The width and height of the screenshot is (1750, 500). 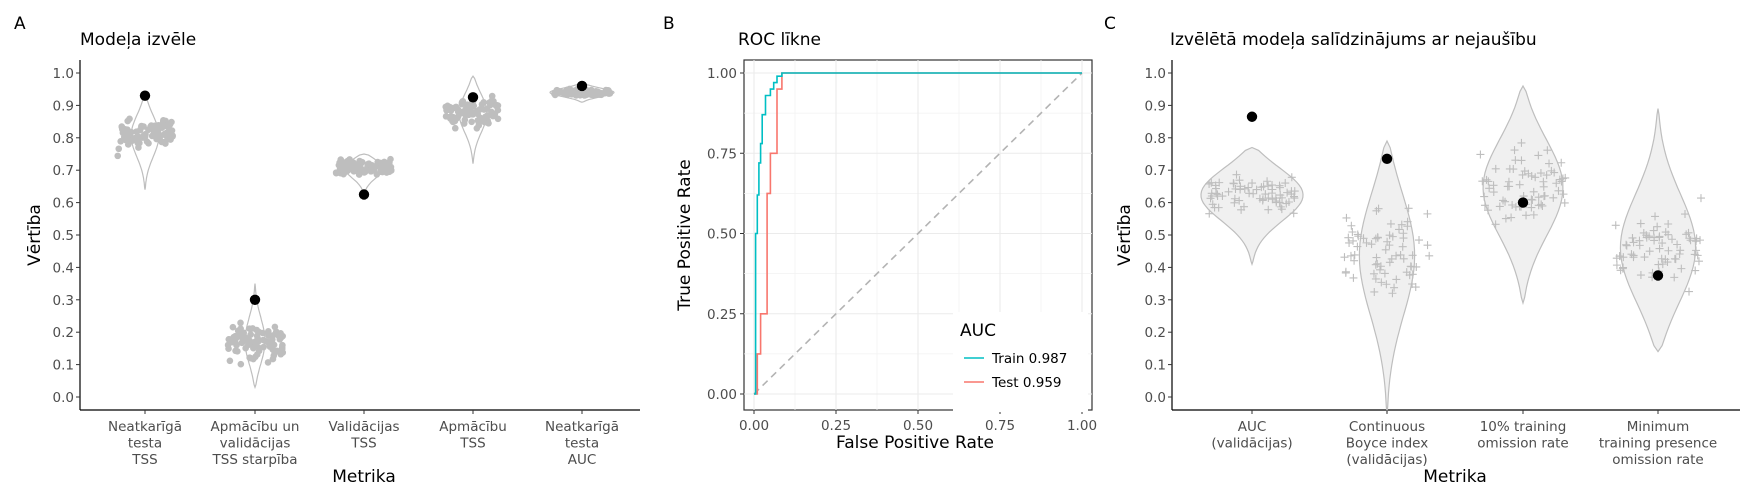 What do you see at coordinates (63, 139) in the screenshot?
I see `a-ytick-label: 0.8` at bounding box center [63, 139].